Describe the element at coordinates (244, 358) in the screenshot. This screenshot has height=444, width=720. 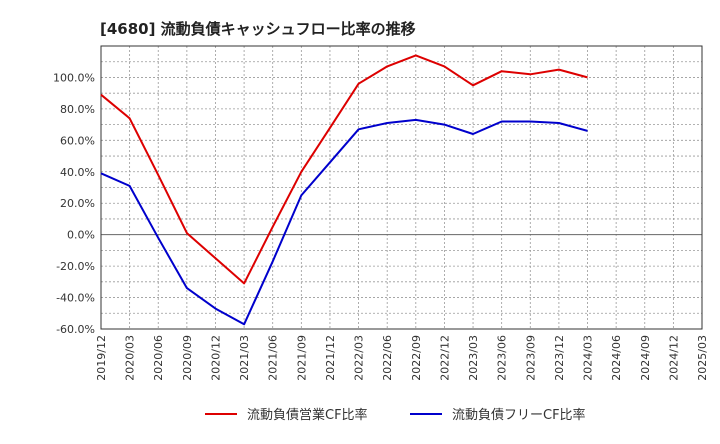
I see `x-tick-label: 2021/03` at that location.